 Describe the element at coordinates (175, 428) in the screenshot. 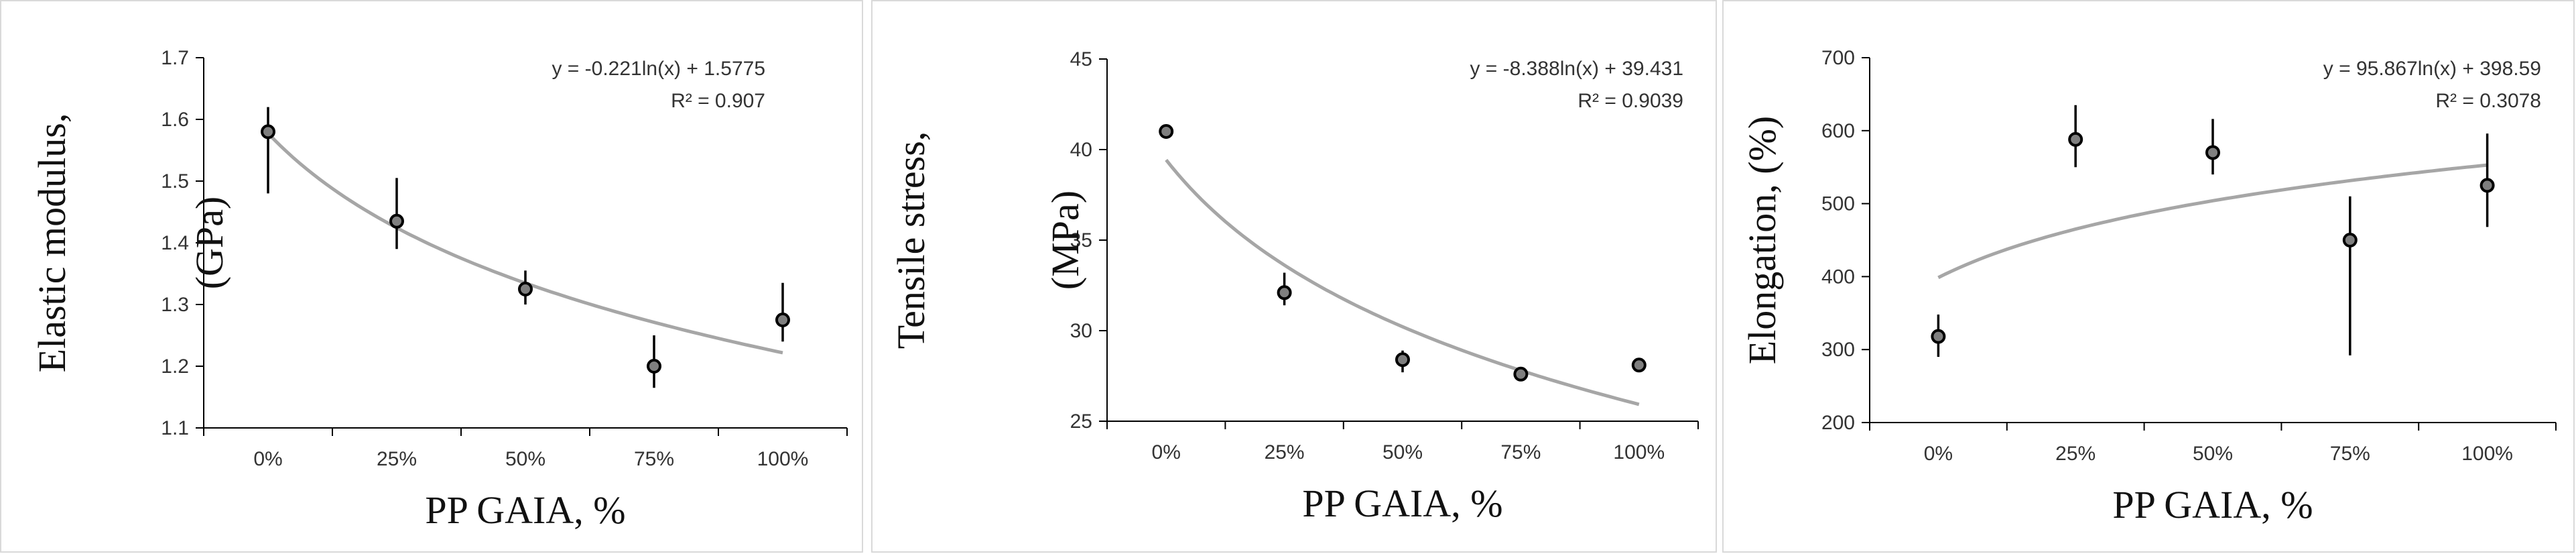

I see `y-tick-label: 1.1` at that location.